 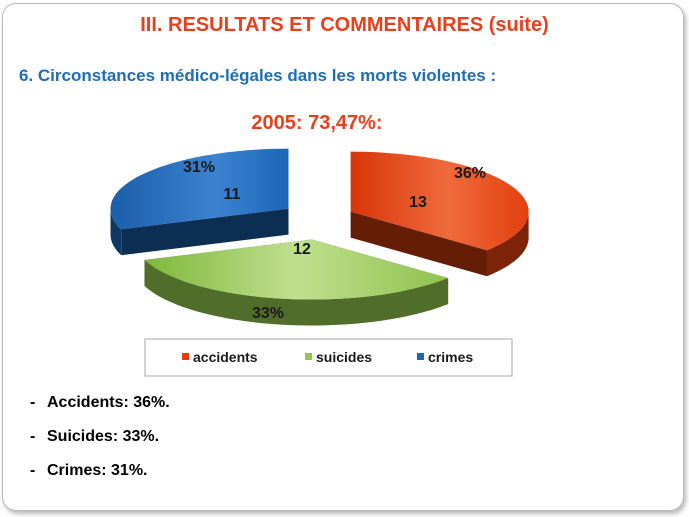 I want to click on summary-item-suicides: - Suicides: 33%., so click(x=95, y=436).